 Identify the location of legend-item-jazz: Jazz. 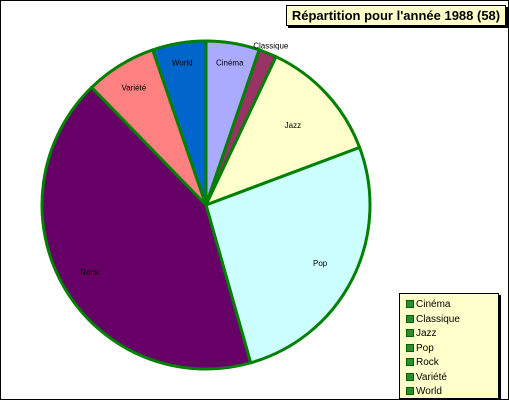
(421, 334).